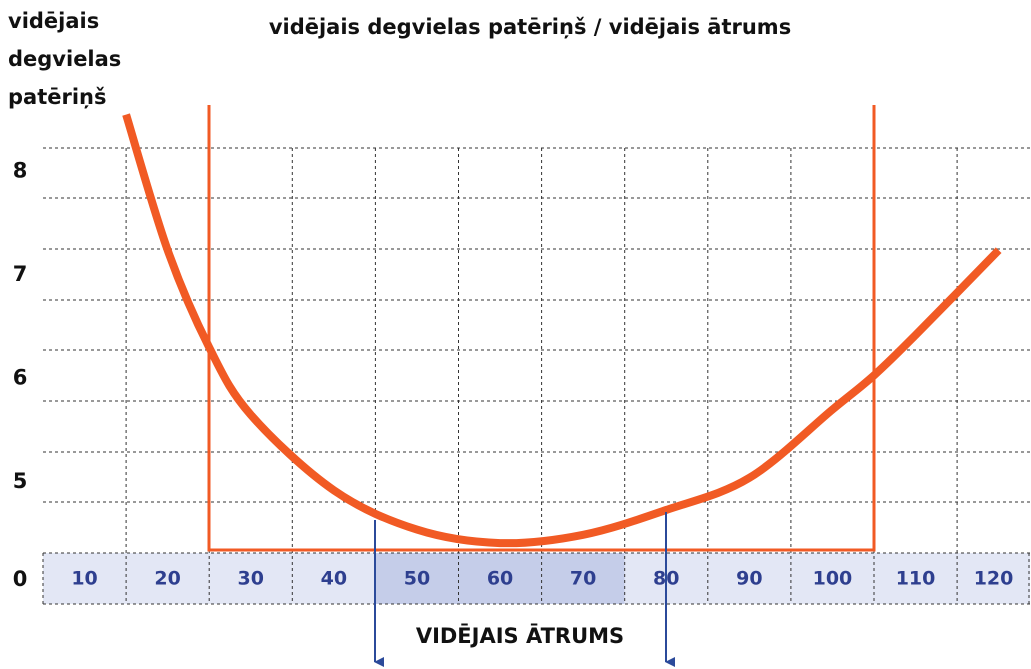 The height and width of the screenshot is (669, 1031). What do you see at coordinates (53, 21) in the screenshot?
I see `y-axis-label: vidējais` at bounding box center [53, 21].